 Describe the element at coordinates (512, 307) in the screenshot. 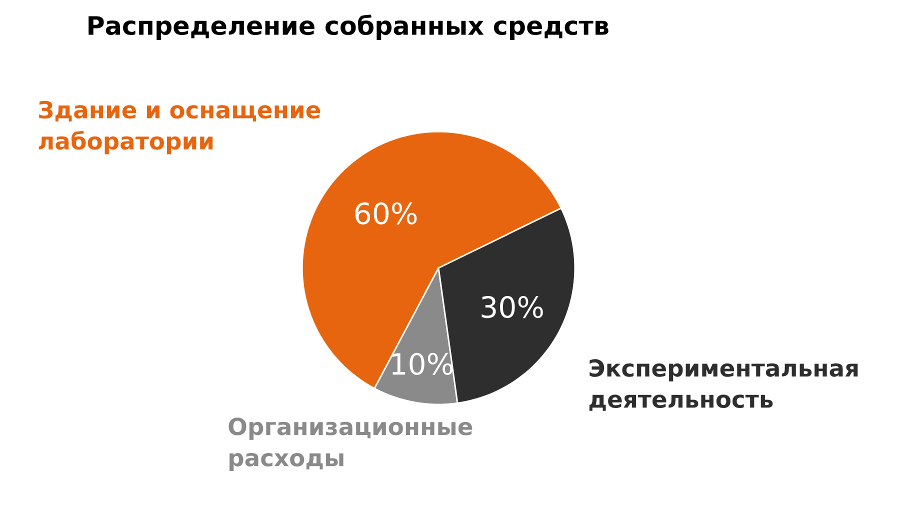

I see `data-label: 30%` at that location.